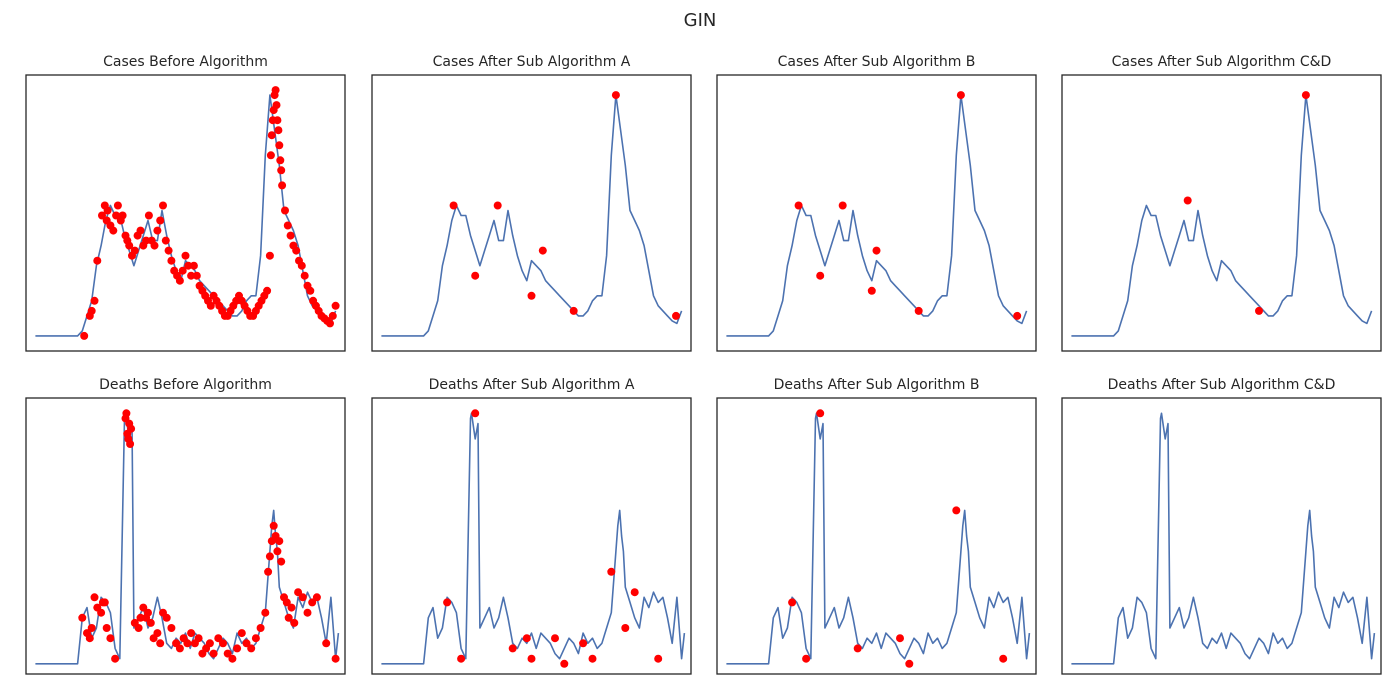  I want to click on chart-panel: Deaths After Sub Algorithm C&D, so click(1221, 526).